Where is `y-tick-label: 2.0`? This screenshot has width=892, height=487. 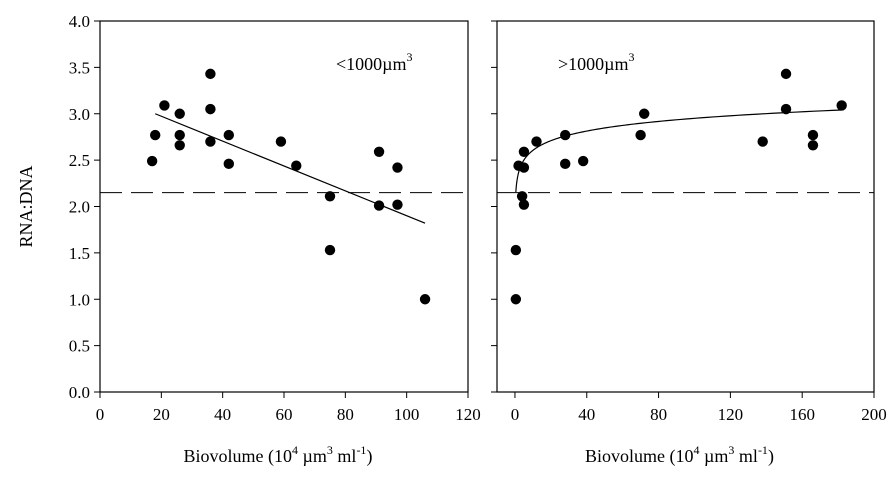
y-tick-label: 2.0 is located at coordinates (79, 207).